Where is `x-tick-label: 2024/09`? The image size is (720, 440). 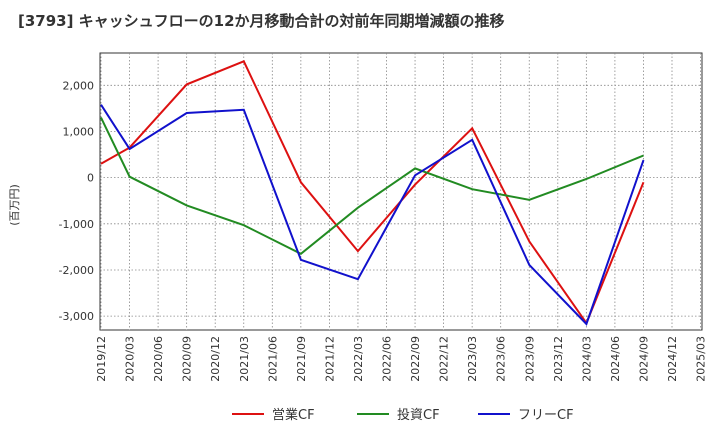
x-tick-label: 2024/09 is located at coordinates (643, 359).